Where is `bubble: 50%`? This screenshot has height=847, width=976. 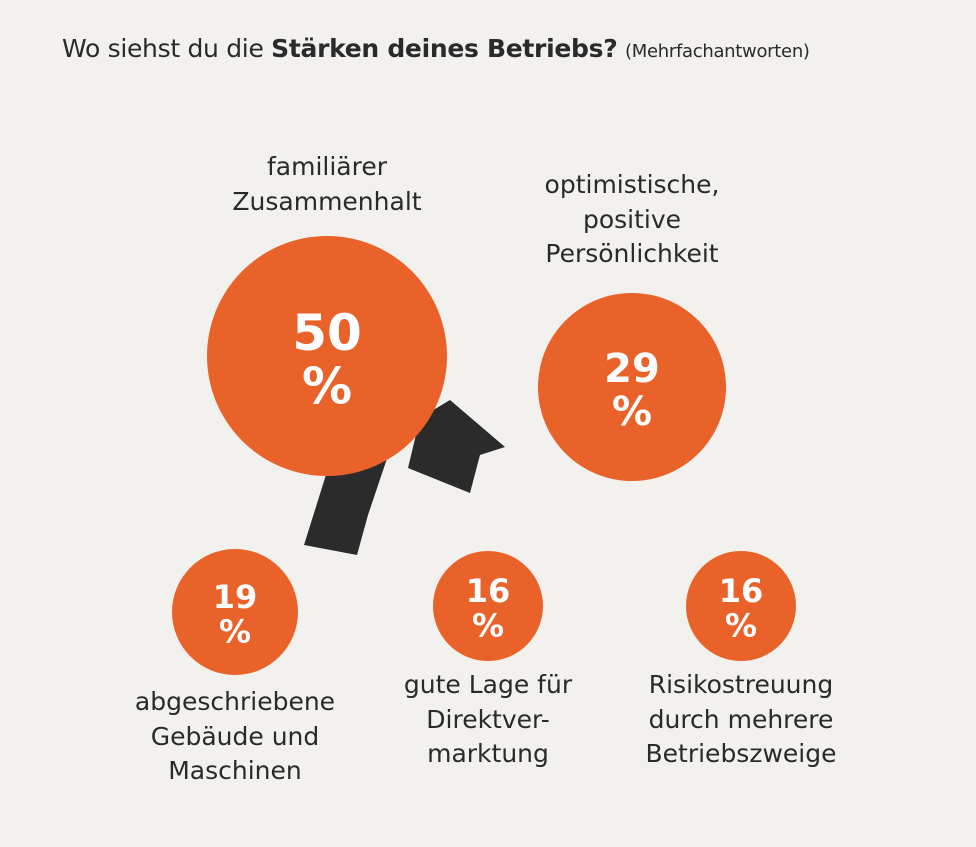
bubble: 50% is located at coordinates (327, 356).